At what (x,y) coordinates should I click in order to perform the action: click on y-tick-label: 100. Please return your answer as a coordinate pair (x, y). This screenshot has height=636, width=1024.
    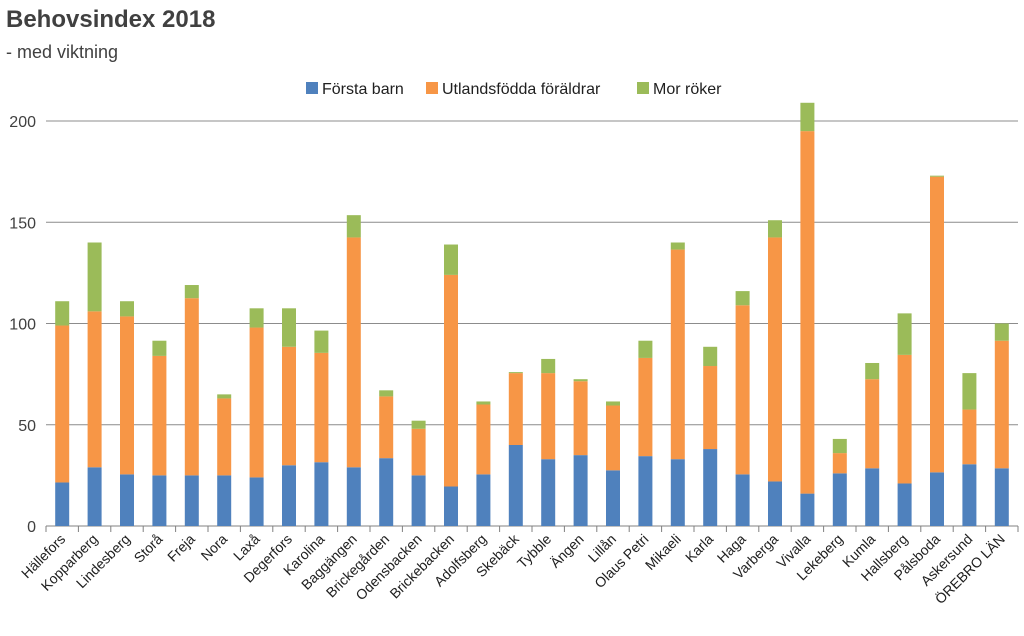
    Looking at the image, I should click on (22, 325).